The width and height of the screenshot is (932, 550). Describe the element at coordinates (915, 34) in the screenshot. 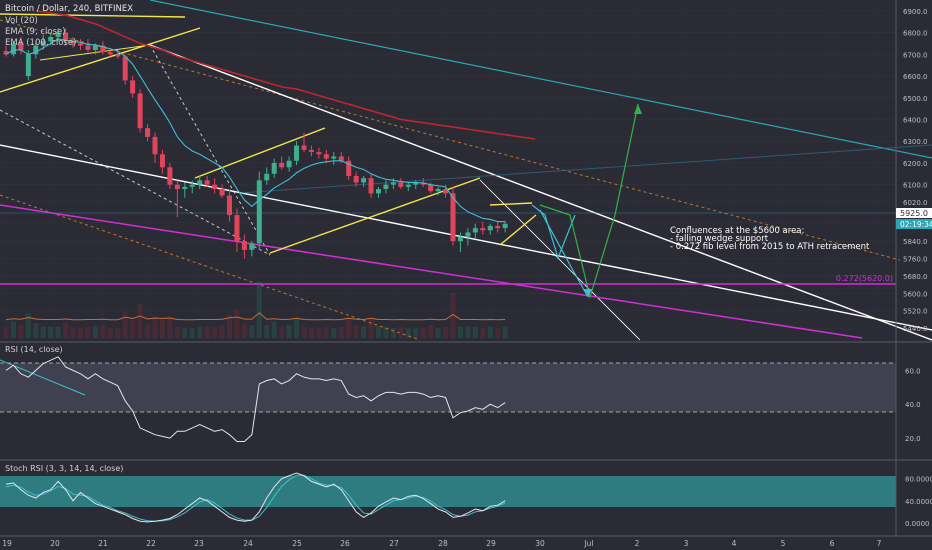

I see `price-tick-label: 6800.0` at that location.